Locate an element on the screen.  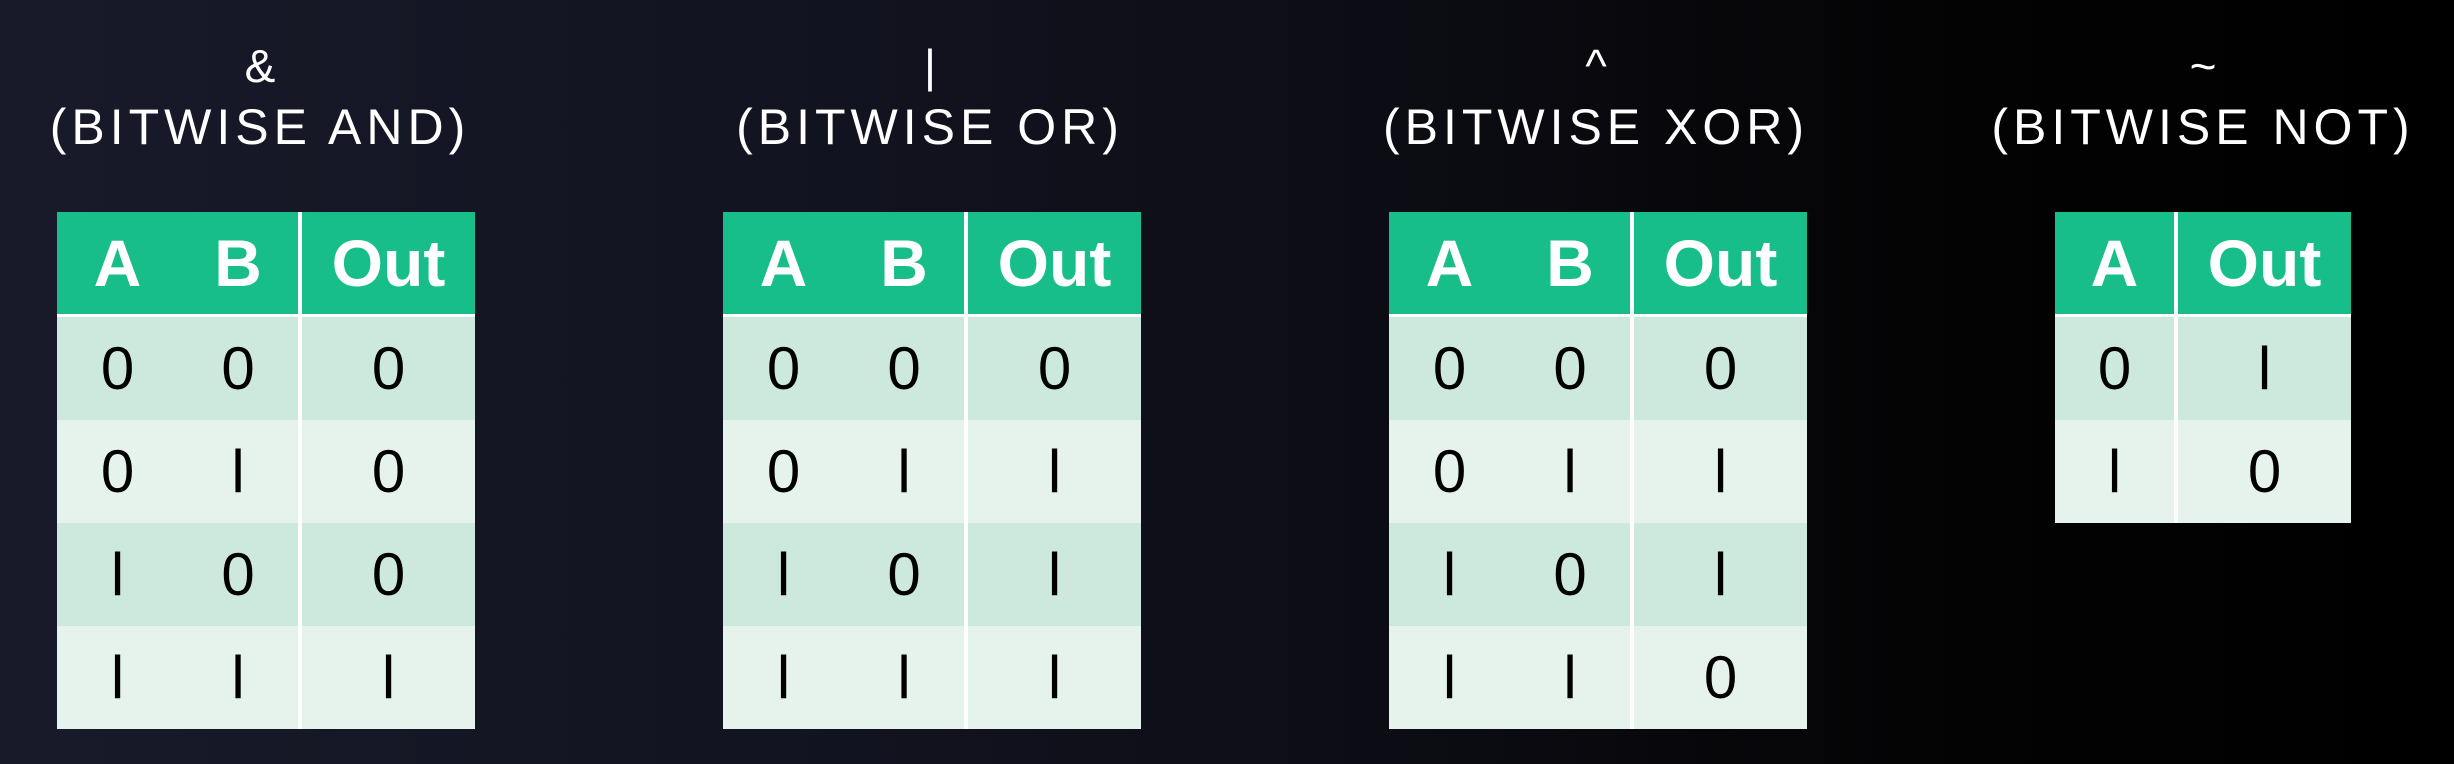
and-truth-table: A B Out 0 0 0 0 l 0 l 0 0 l l l is located at coordinates (266, 470).